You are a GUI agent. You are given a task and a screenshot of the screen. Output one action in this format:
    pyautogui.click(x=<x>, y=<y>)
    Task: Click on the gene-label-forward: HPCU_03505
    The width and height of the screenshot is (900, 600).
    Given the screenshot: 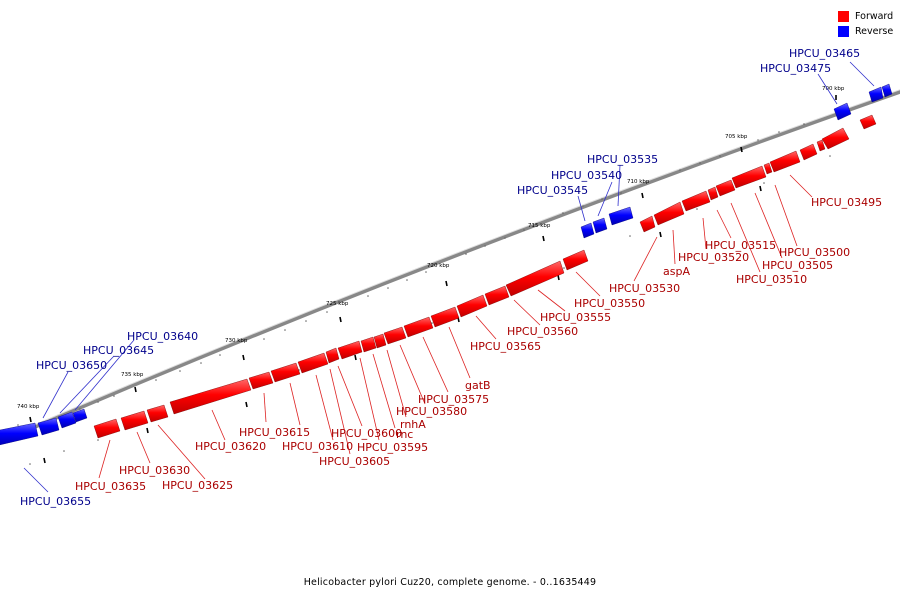 What is the action you would take?
    pyautogui.click(x=797, y=265)
    